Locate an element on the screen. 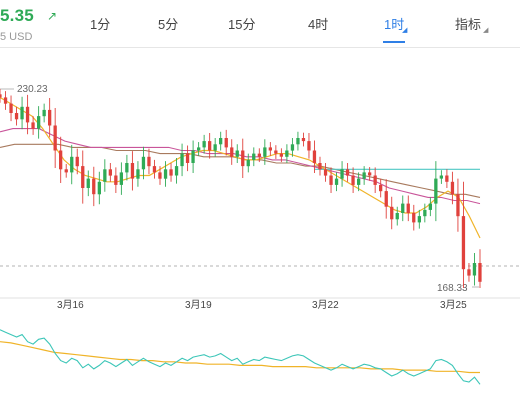  tab-4h: 4时 is located at coordinates (318, 24).